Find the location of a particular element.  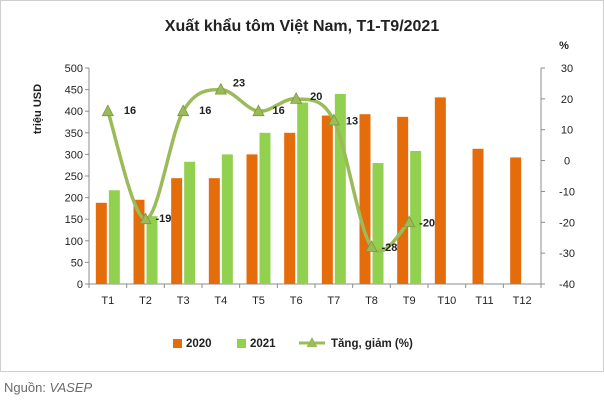

chart-title: Xuất khẩu tôm Việt Nam, T1-T9/2021 is located at coordinates (302, 26).